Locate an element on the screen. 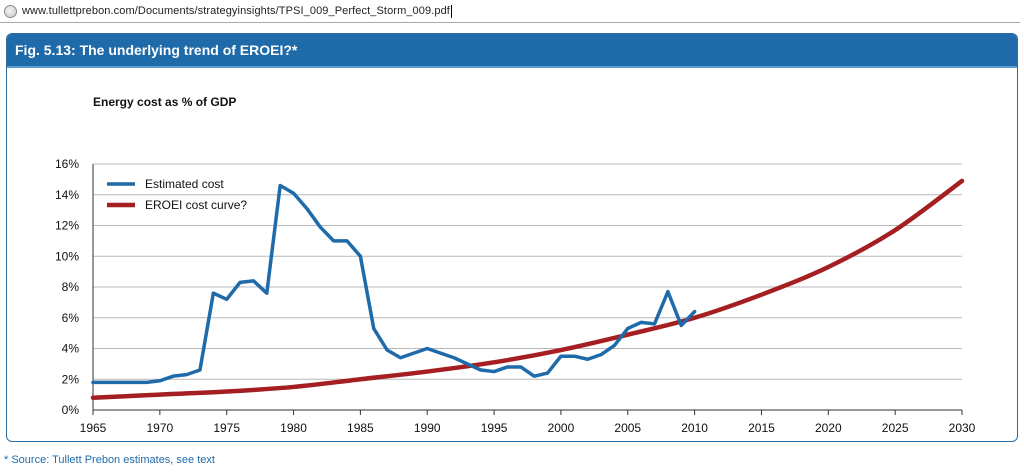  x-tick-label: 1975 is located at coordinates (226, 428).